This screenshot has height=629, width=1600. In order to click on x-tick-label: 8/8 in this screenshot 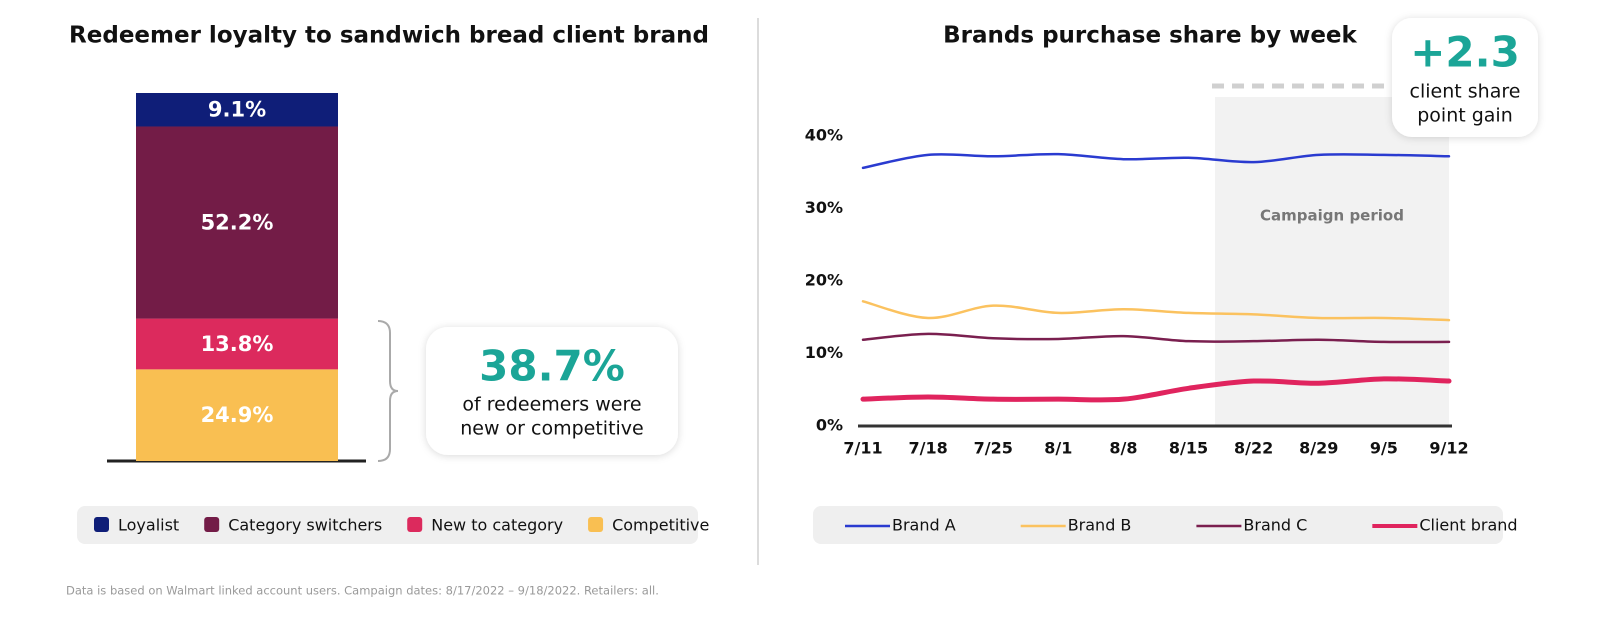, I will do `click(1123, 448)`.